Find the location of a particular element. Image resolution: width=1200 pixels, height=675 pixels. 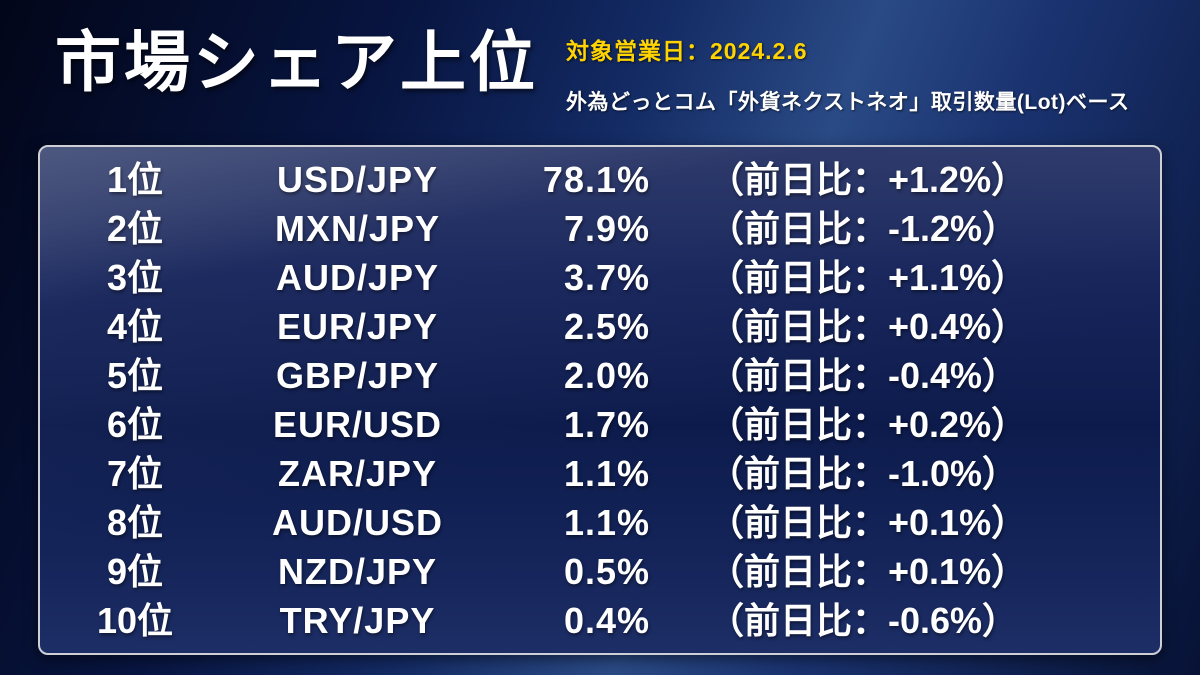

share-cell: 3.7% is located at coordinates (606, 277).